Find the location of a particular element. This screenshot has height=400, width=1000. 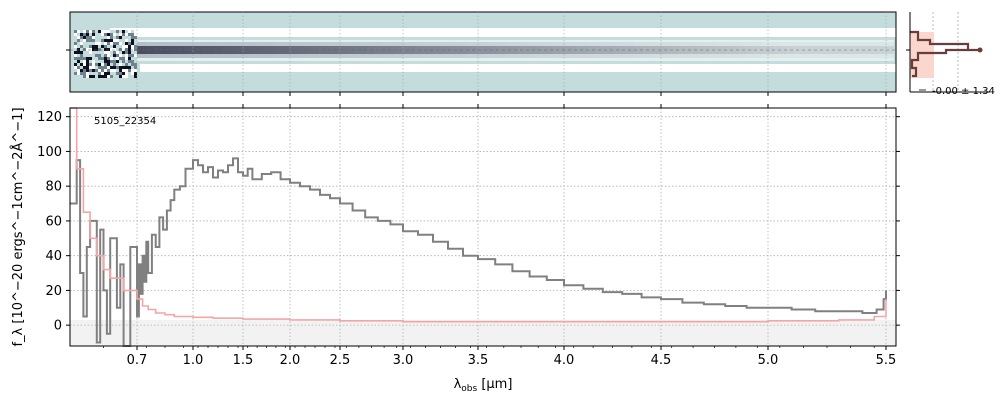

y-tick-label: 100 is located at coordinates (49, 152).